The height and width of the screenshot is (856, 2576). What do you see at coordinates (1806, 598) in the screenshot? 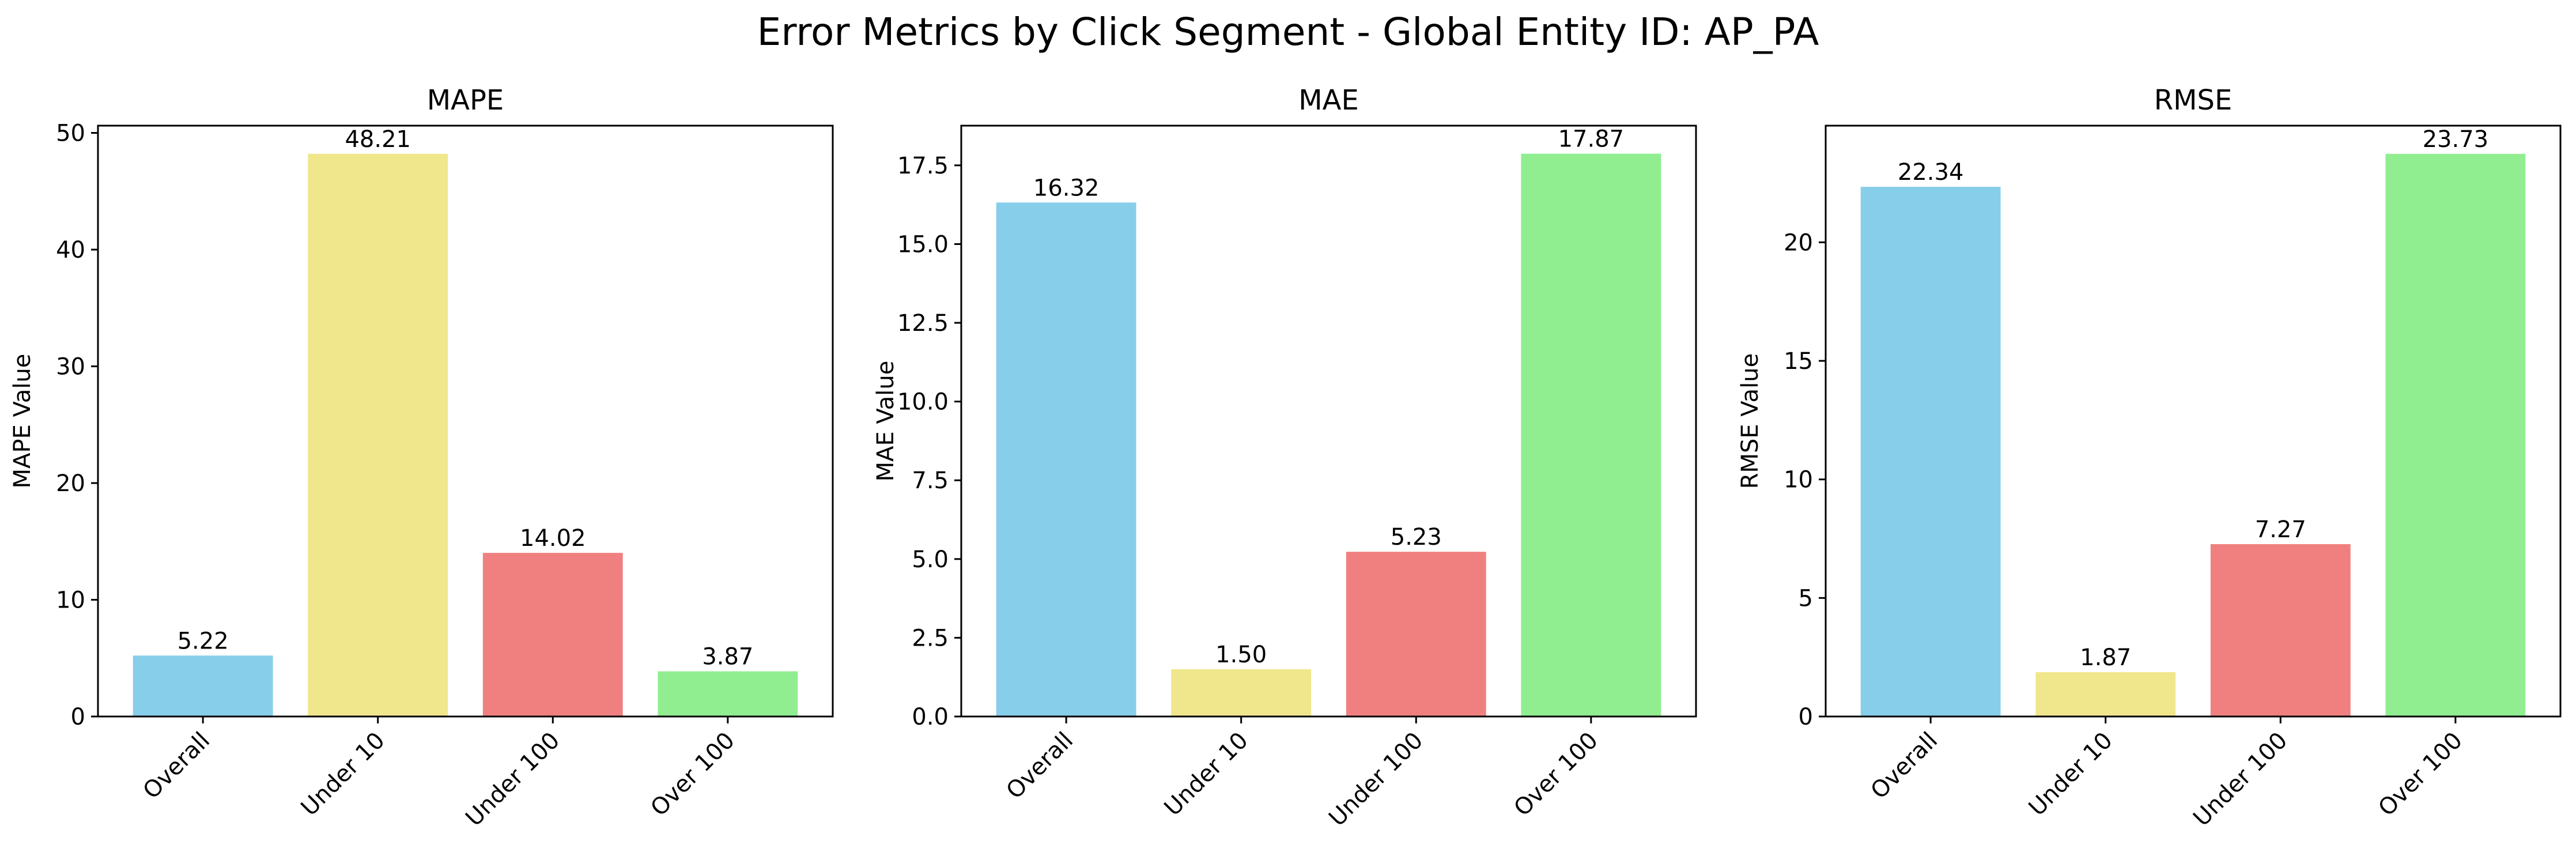
I see `rmse-y-tick-label: 5` at bounding box center [1806, 598].